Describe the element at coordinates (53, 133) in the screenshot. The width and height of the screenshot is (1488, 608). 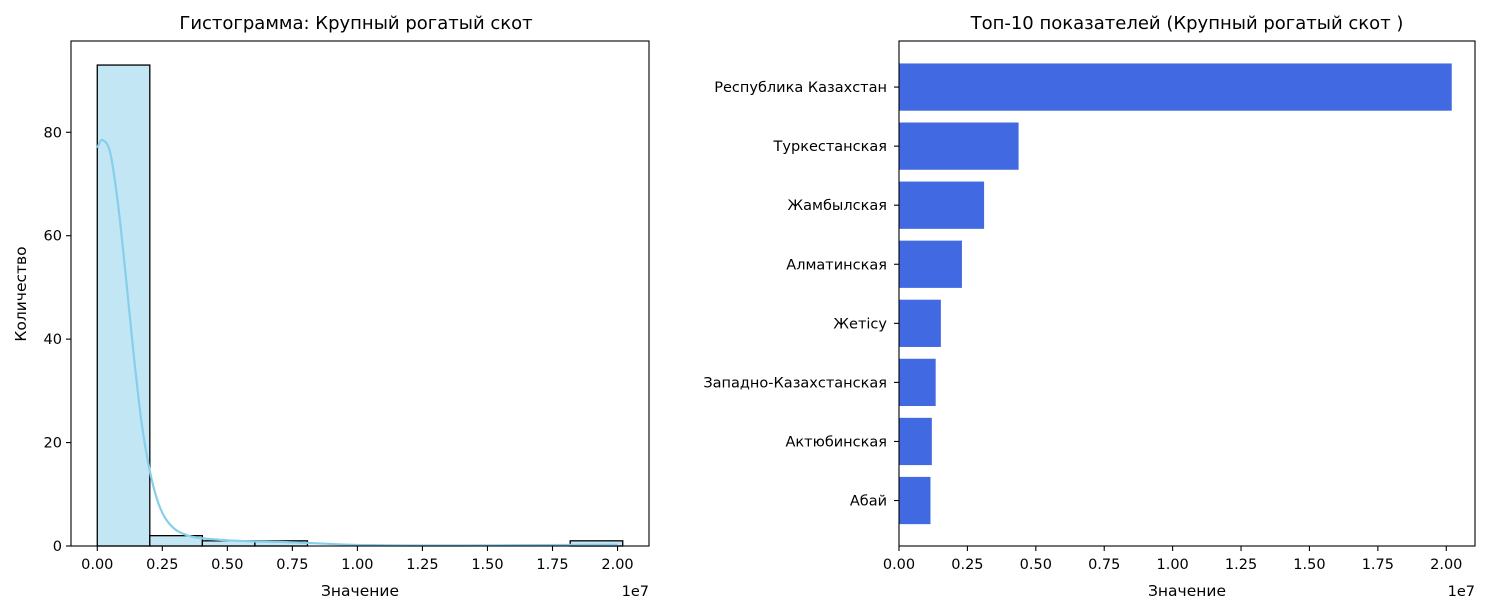
I see `histogram-y-tick-label: 80` at that location.